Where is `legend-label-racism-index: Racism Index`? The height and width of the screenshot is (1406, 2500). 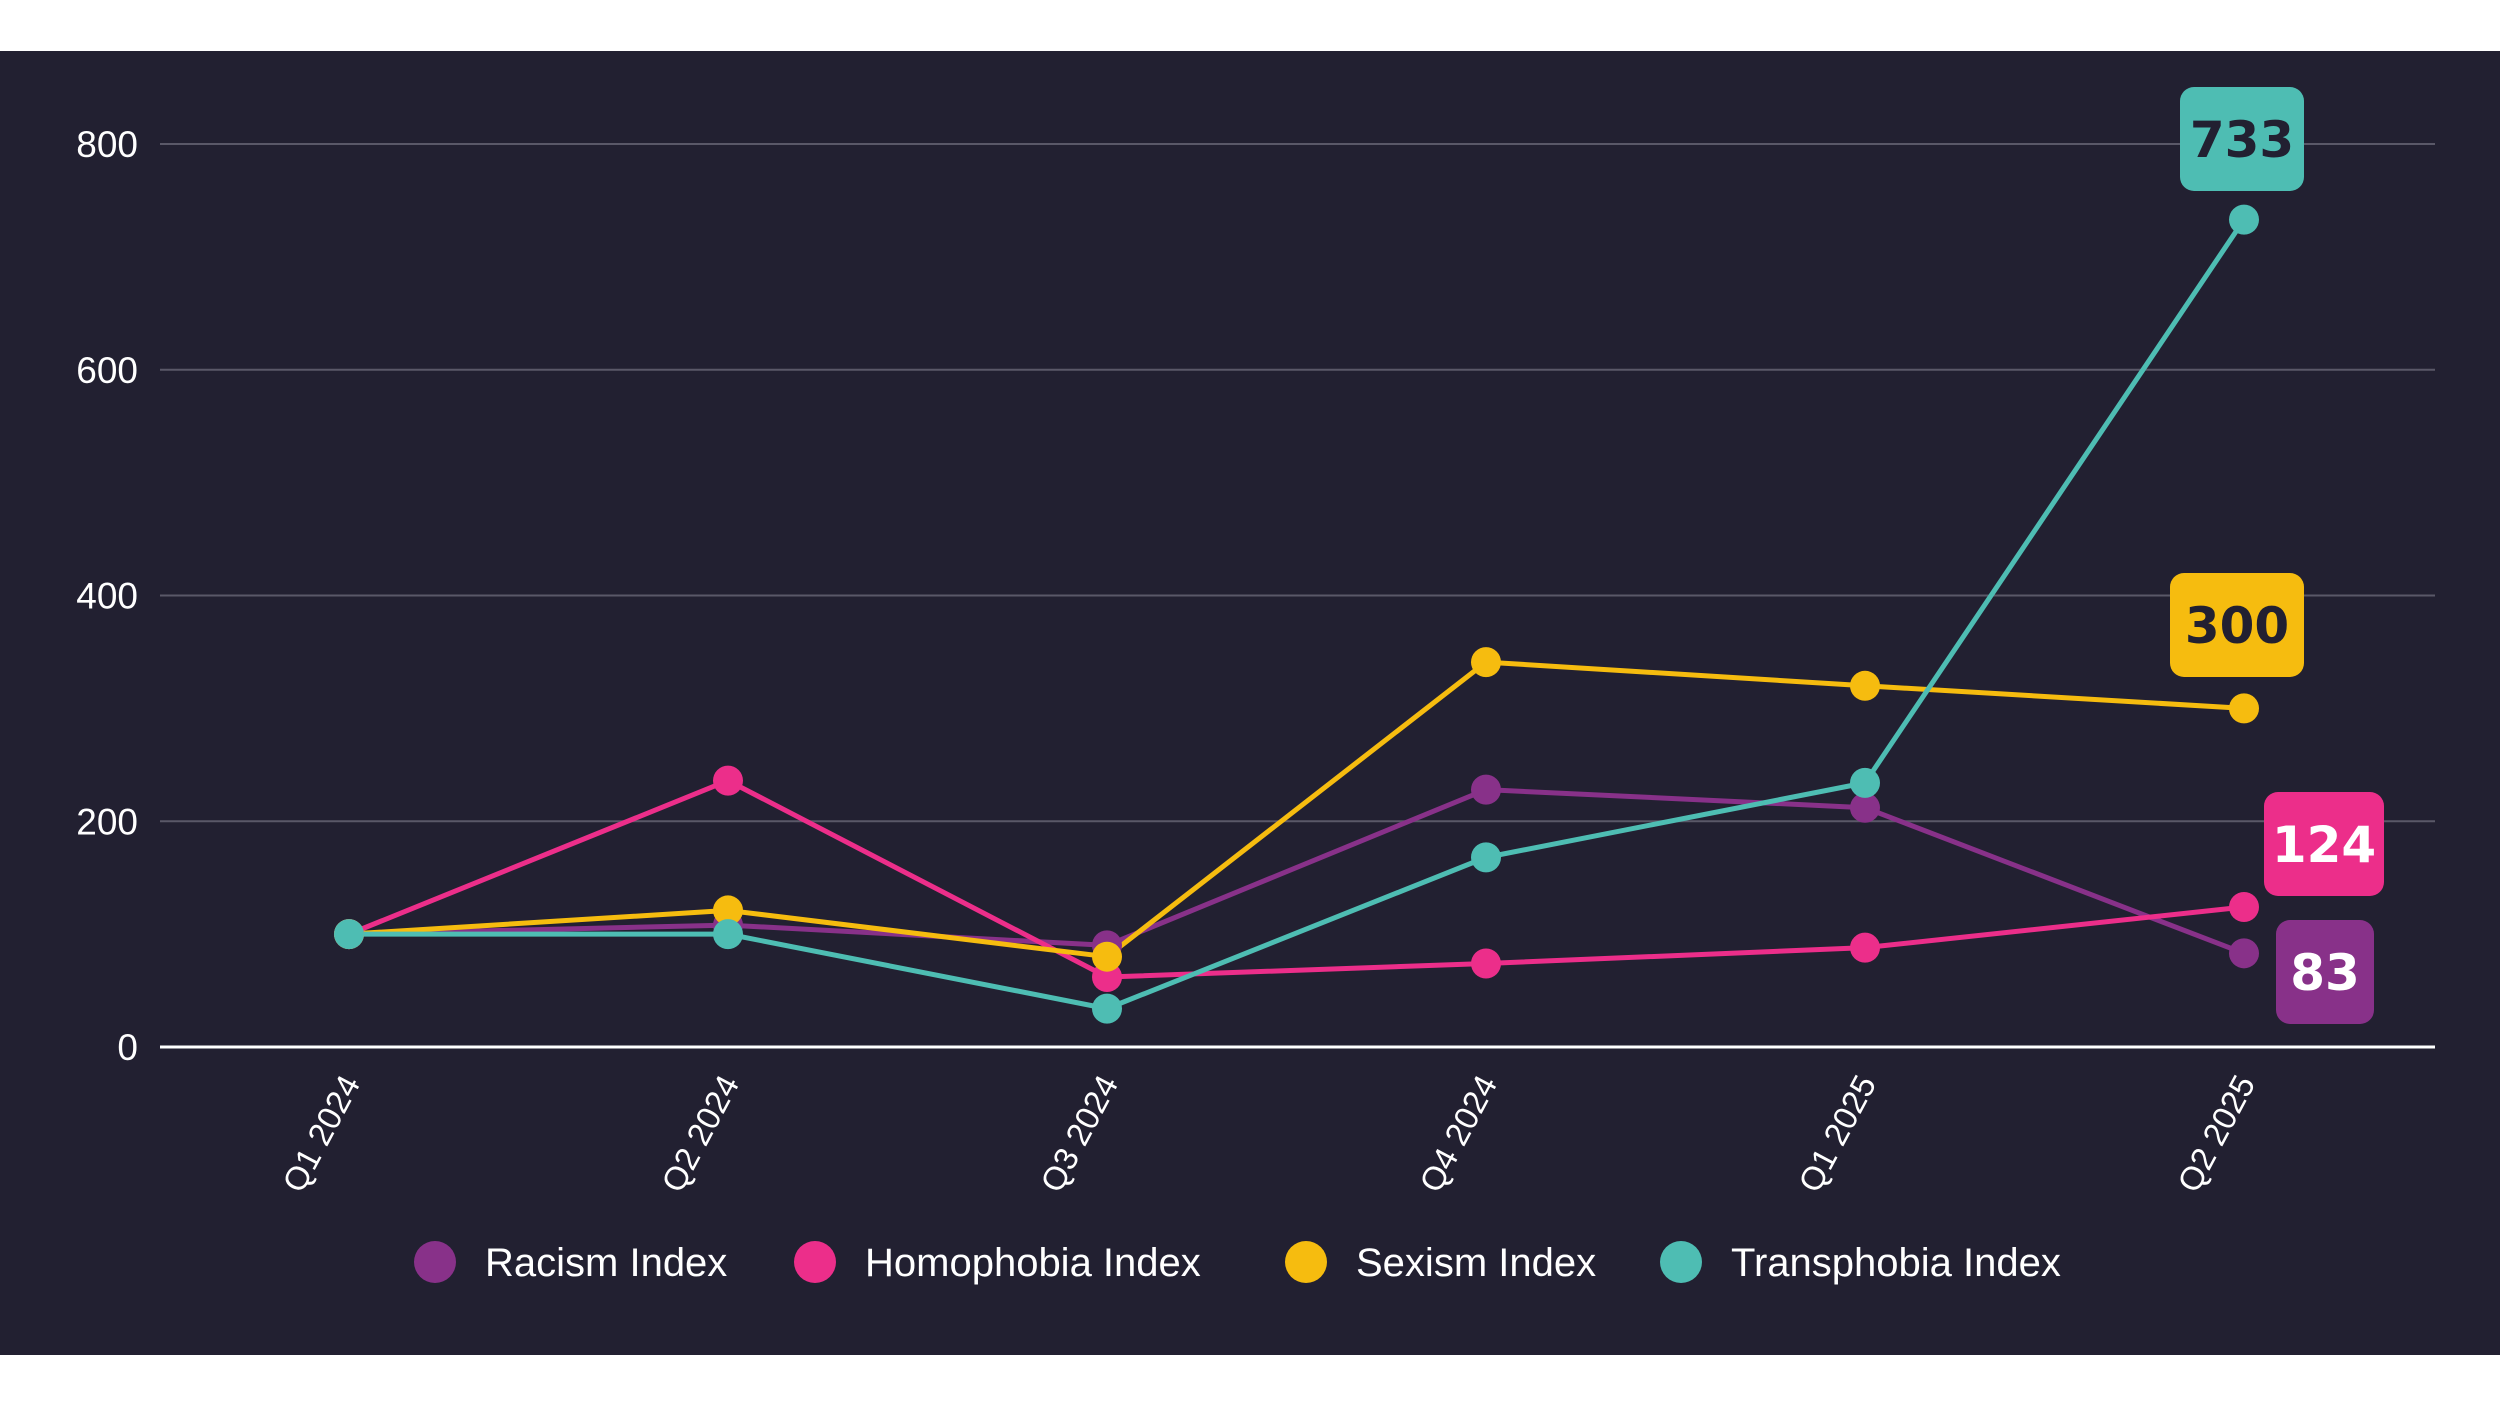 legend-label-racism-index: Racism Index is located at coordinates (606, 1263).